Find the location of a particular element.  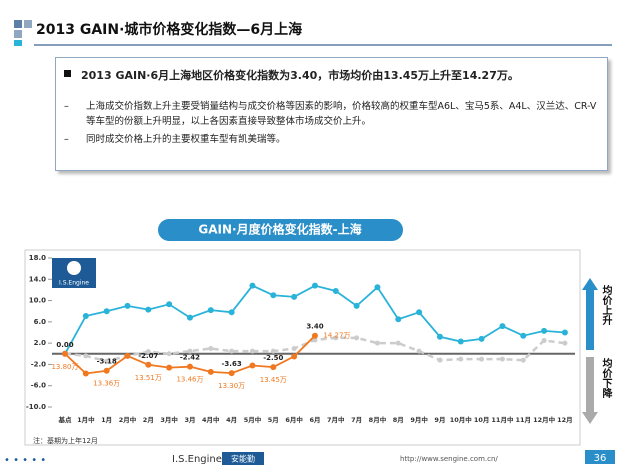

x-tick-label: 9月 is located at coordinates (439, 420).